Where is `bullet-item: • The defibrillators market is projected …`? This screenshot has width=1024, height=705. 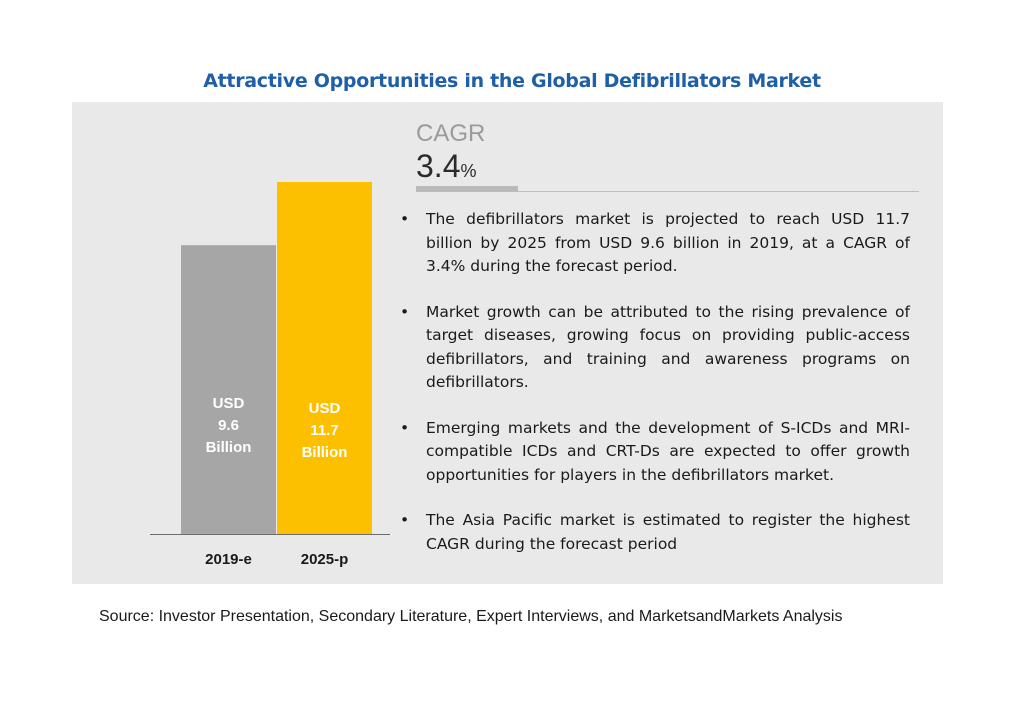 bullet-item: • The defibrillators market is projected … is located at coordinates (655, 243).